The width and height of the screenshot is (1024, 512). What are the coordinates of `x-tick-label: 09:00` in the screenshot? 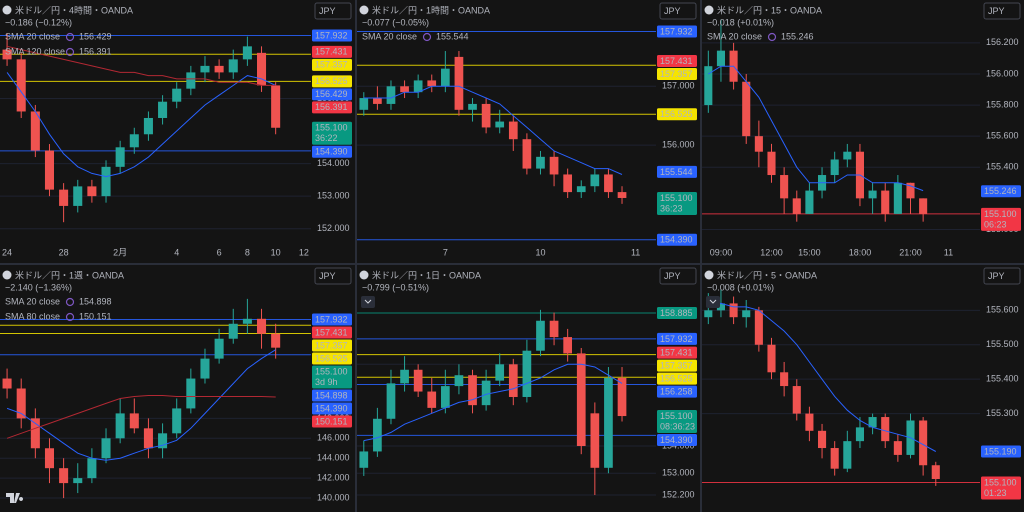 It's located at (721, 252).